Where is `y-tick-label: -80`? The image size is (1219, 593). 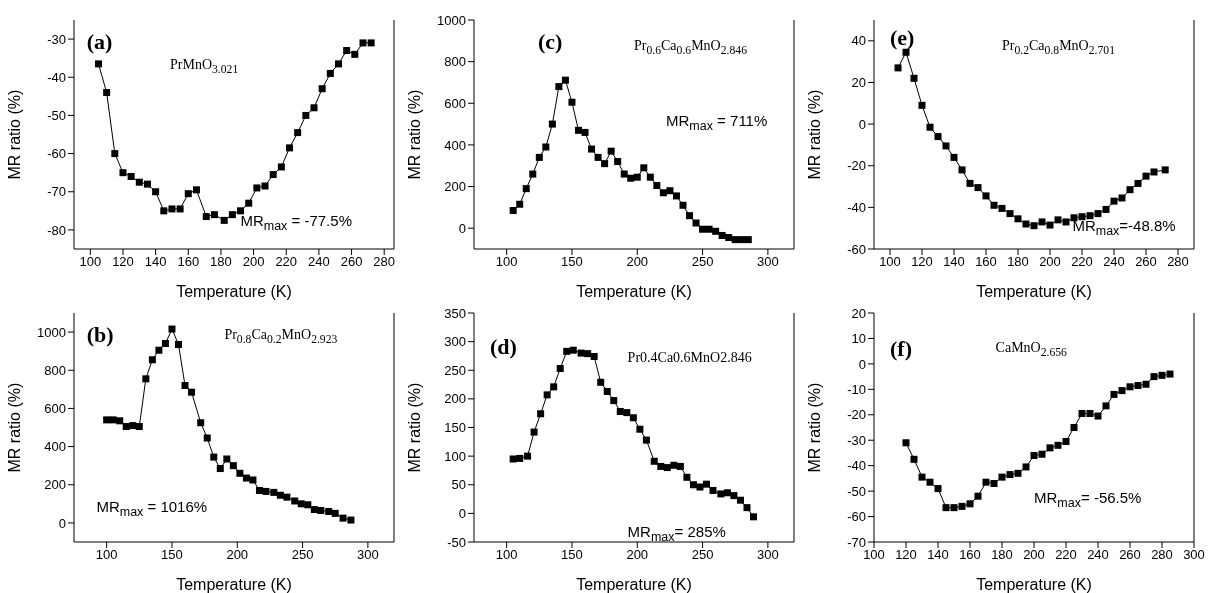
y-tick-label: -80 is located at coordinates (56, 230).